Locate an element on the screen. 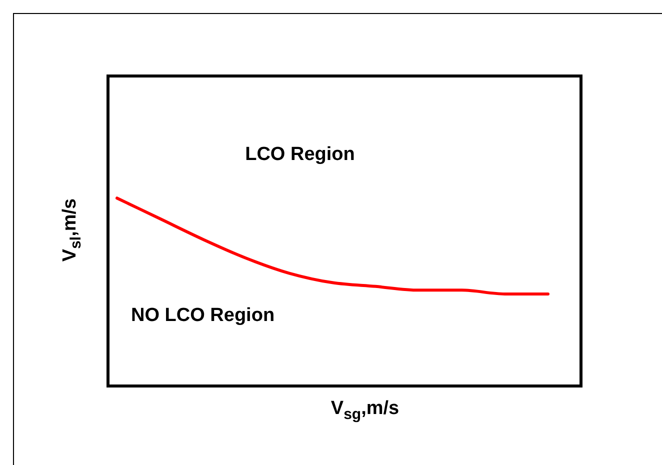  x-axis-title: V$_{sg}$,m/s is located at coordinates (365, 410).